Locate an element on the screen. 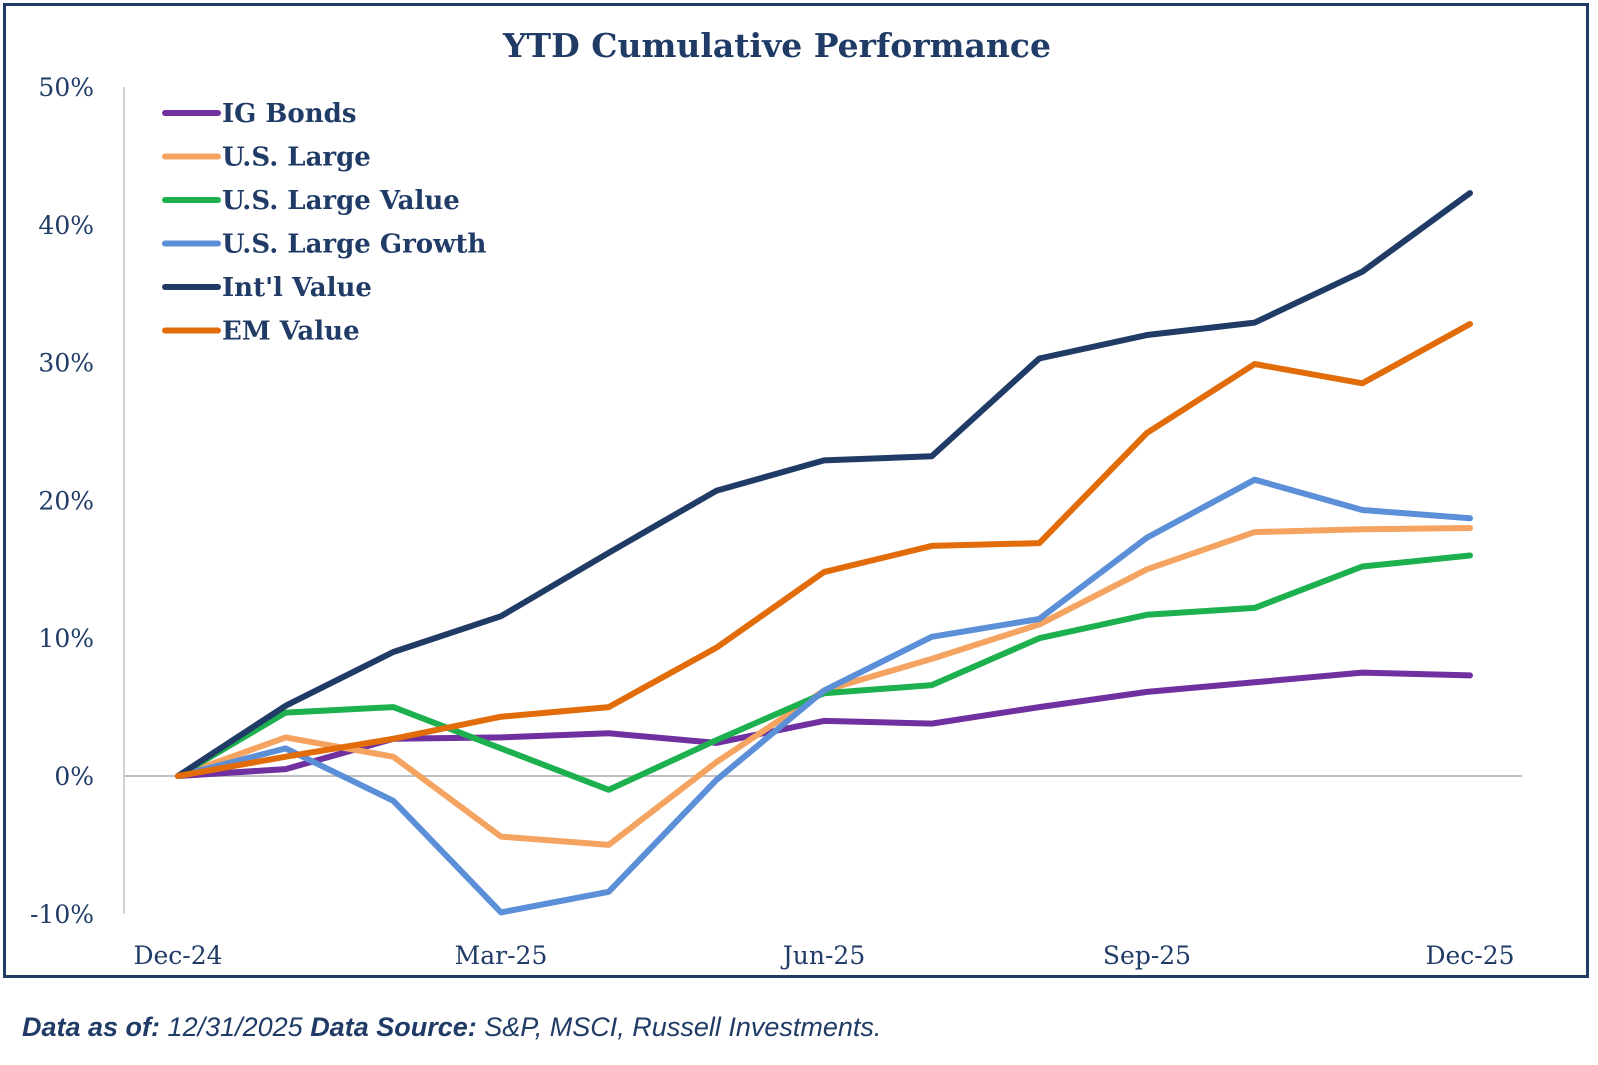  legend-label: U.S. Large Value is located at coordinates (341, 201).